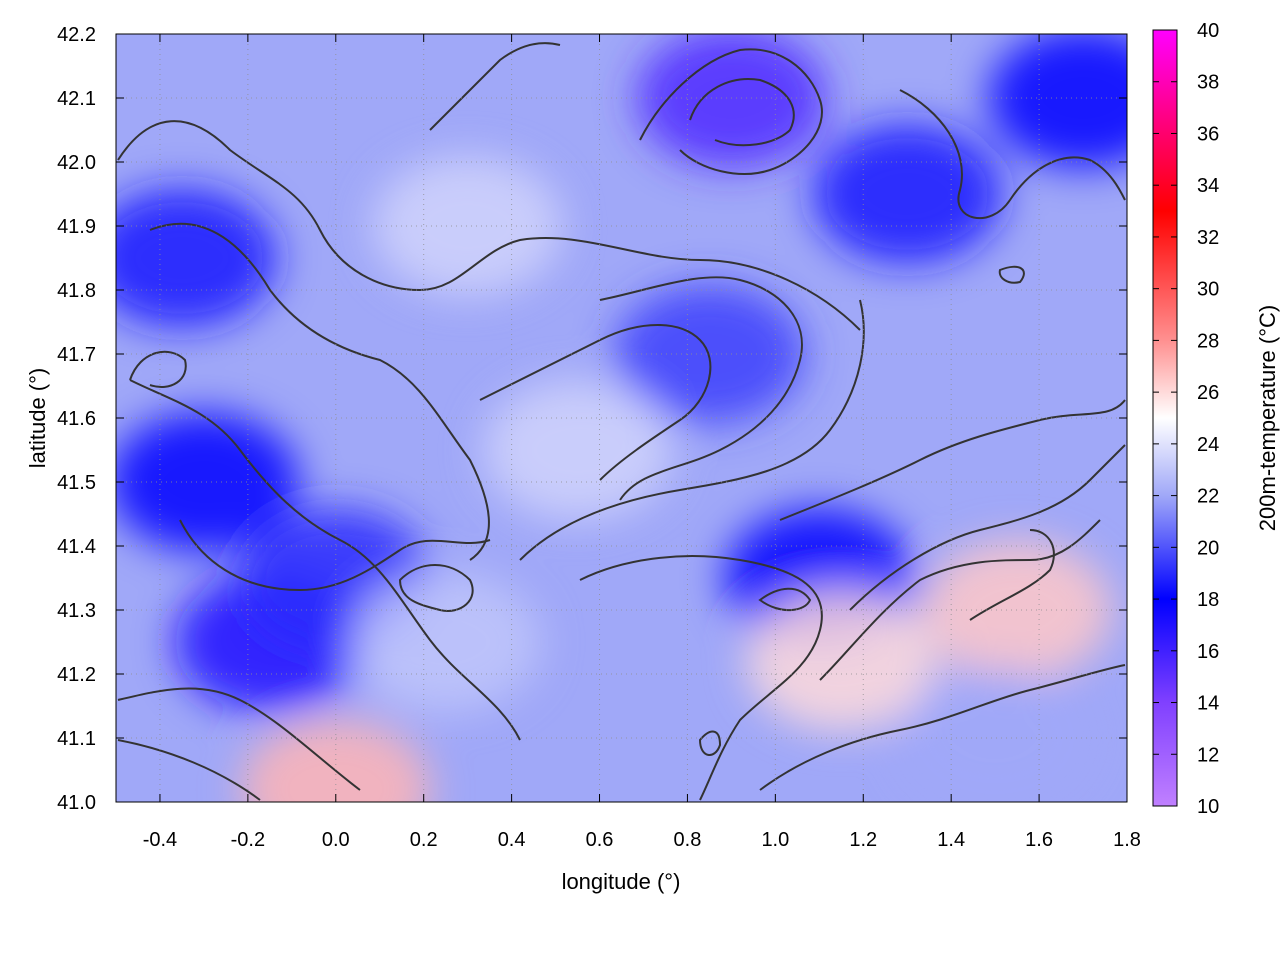 This screenshot has height=960, width=1280. What do you see at coordinates (600, 840) in the screenshot?
I see `x-tick-label: 0.6` at bounding box center [600, 840].